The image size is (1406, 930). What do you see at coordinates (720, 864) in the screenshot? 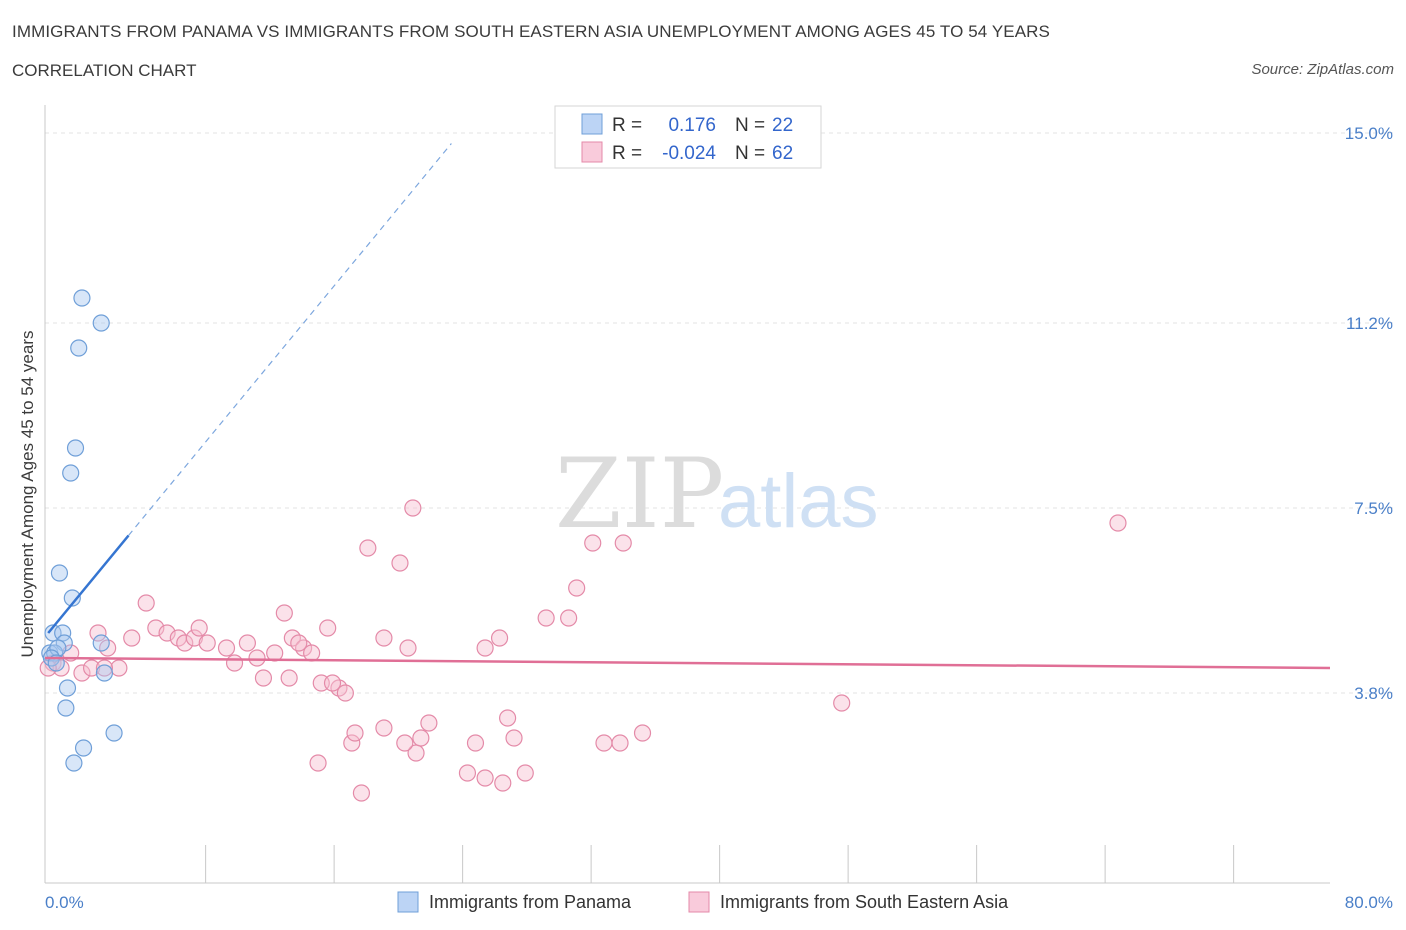
I see `x-ticks` at bounding box center [720, 864].